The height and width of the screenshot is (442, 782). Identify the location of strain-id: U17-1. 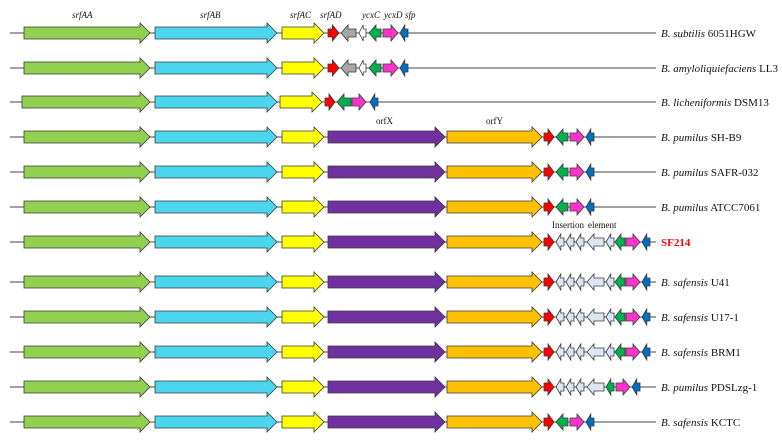
(723, 318).